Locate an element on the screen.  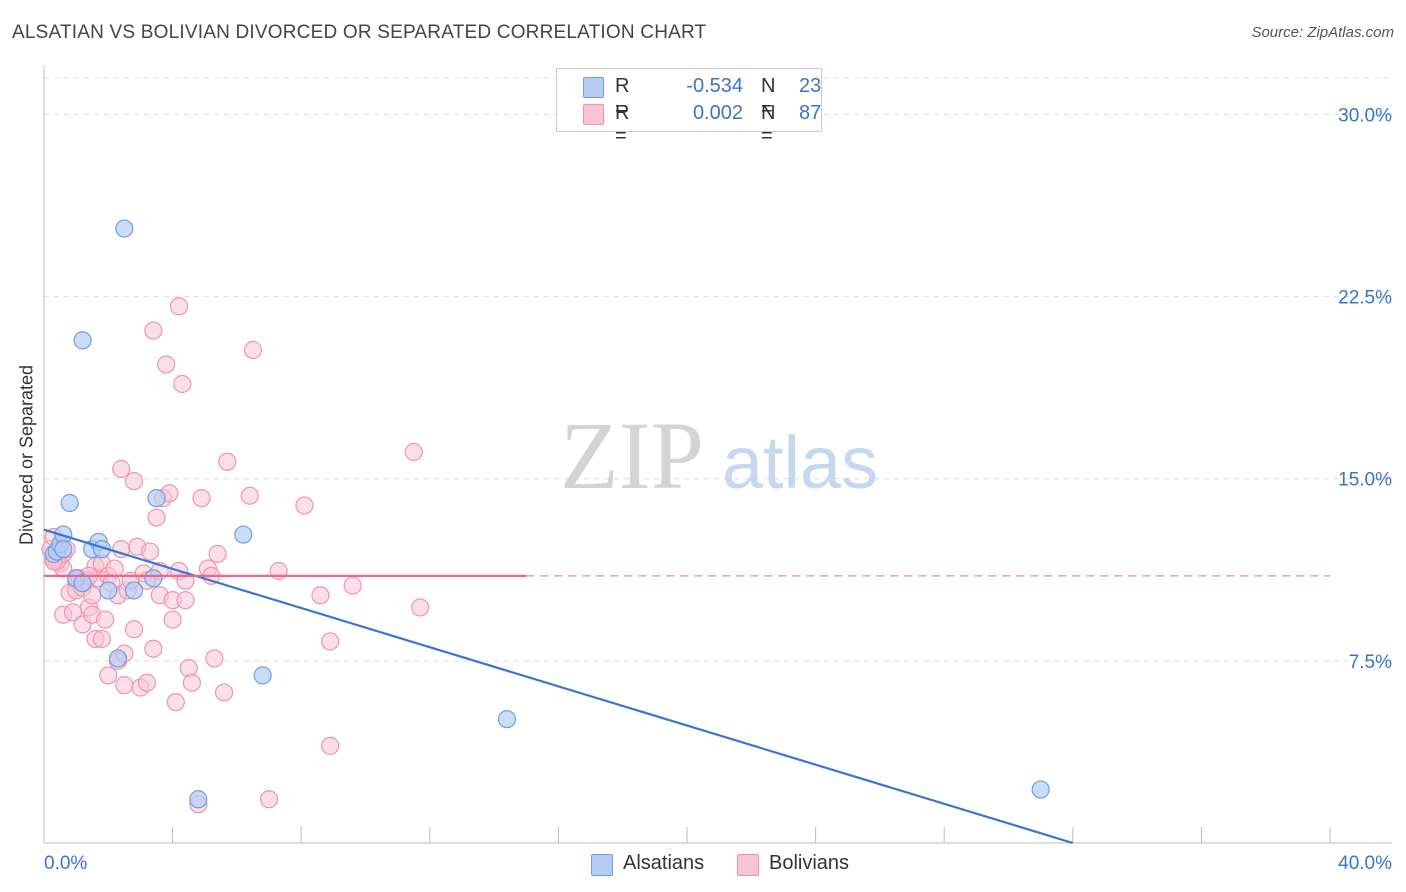
y-tick-label: 7.5% is located at coordinates (1370, 662).